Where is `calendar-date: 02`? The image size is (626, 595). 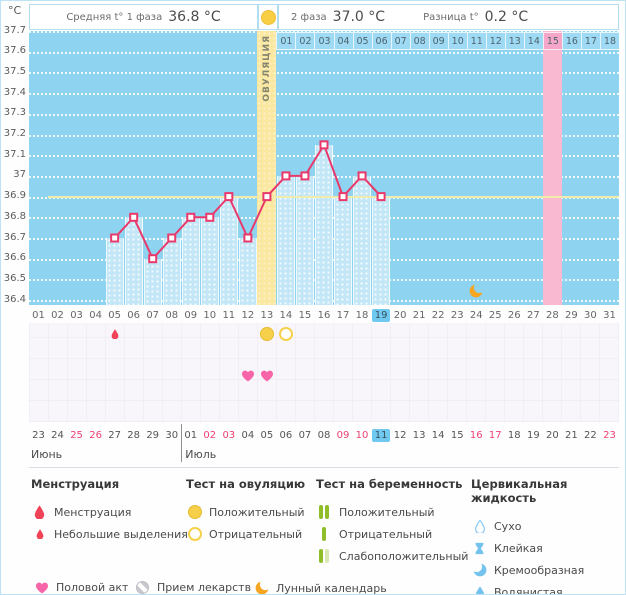 calendar-date: 02 is located at coordinates (210, 435).